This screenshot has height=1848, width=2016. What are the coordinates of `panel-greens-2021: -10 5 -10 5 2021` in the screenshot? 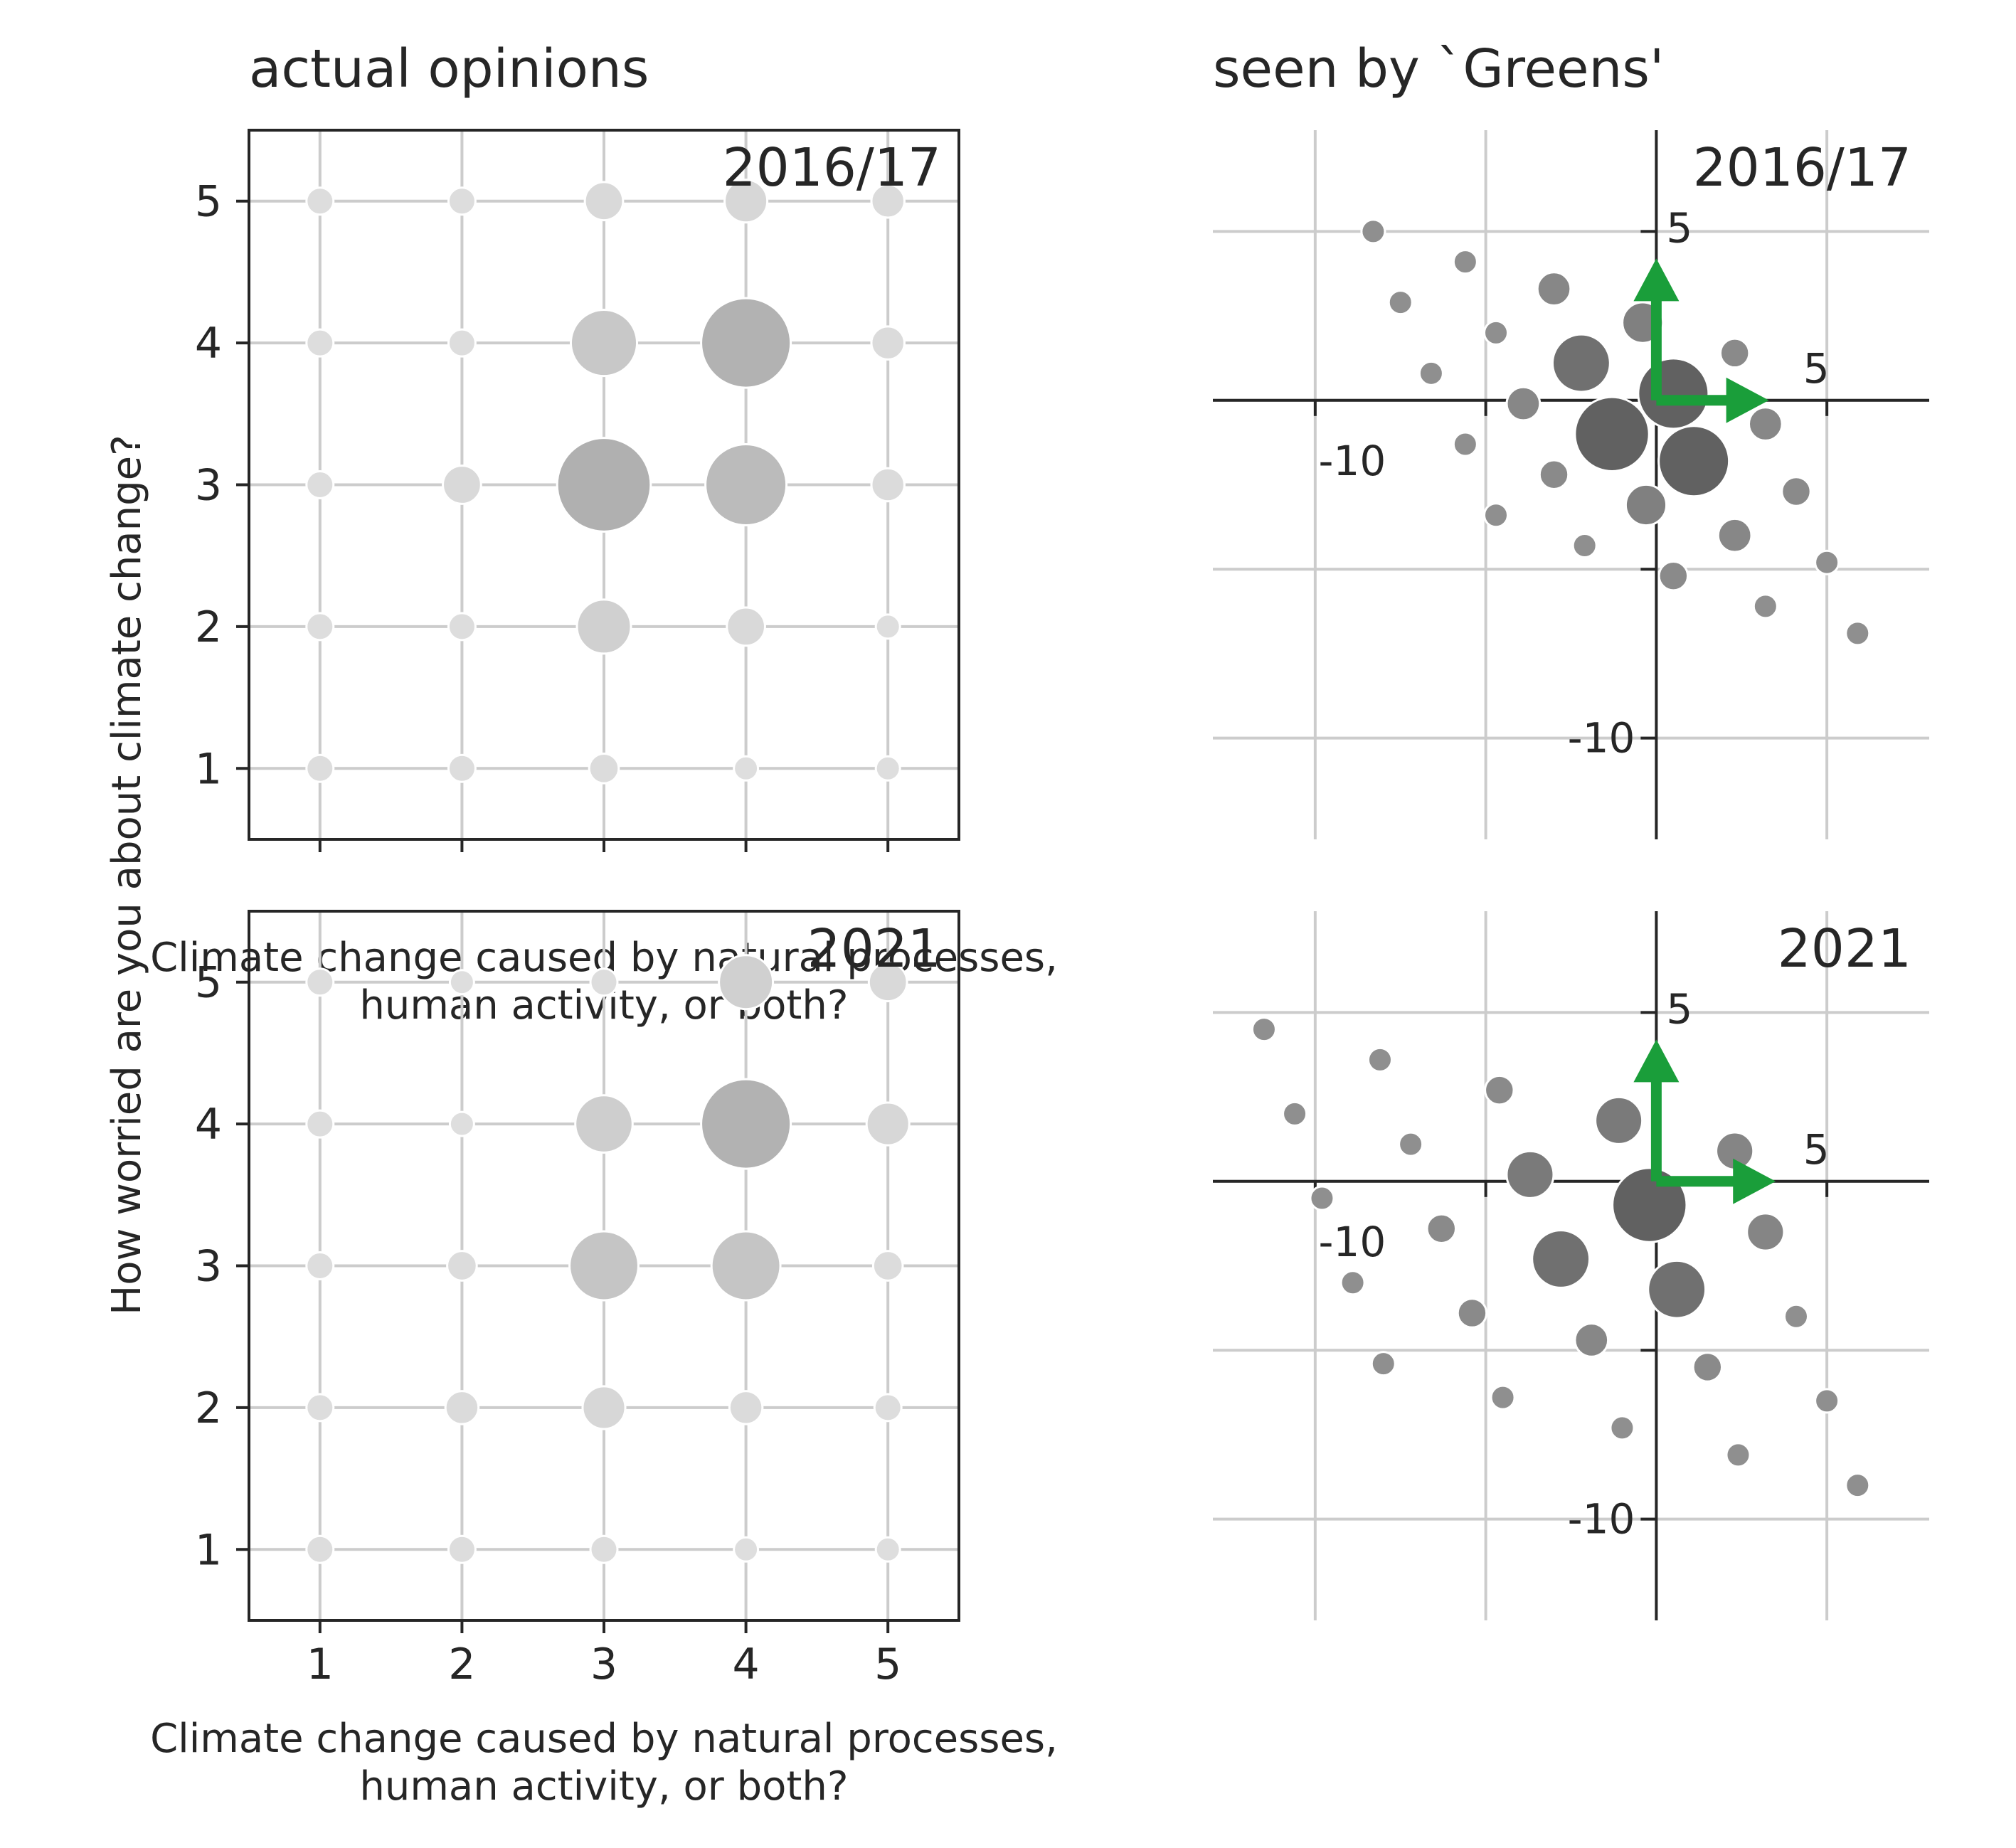 It's located at (1571, 1265).